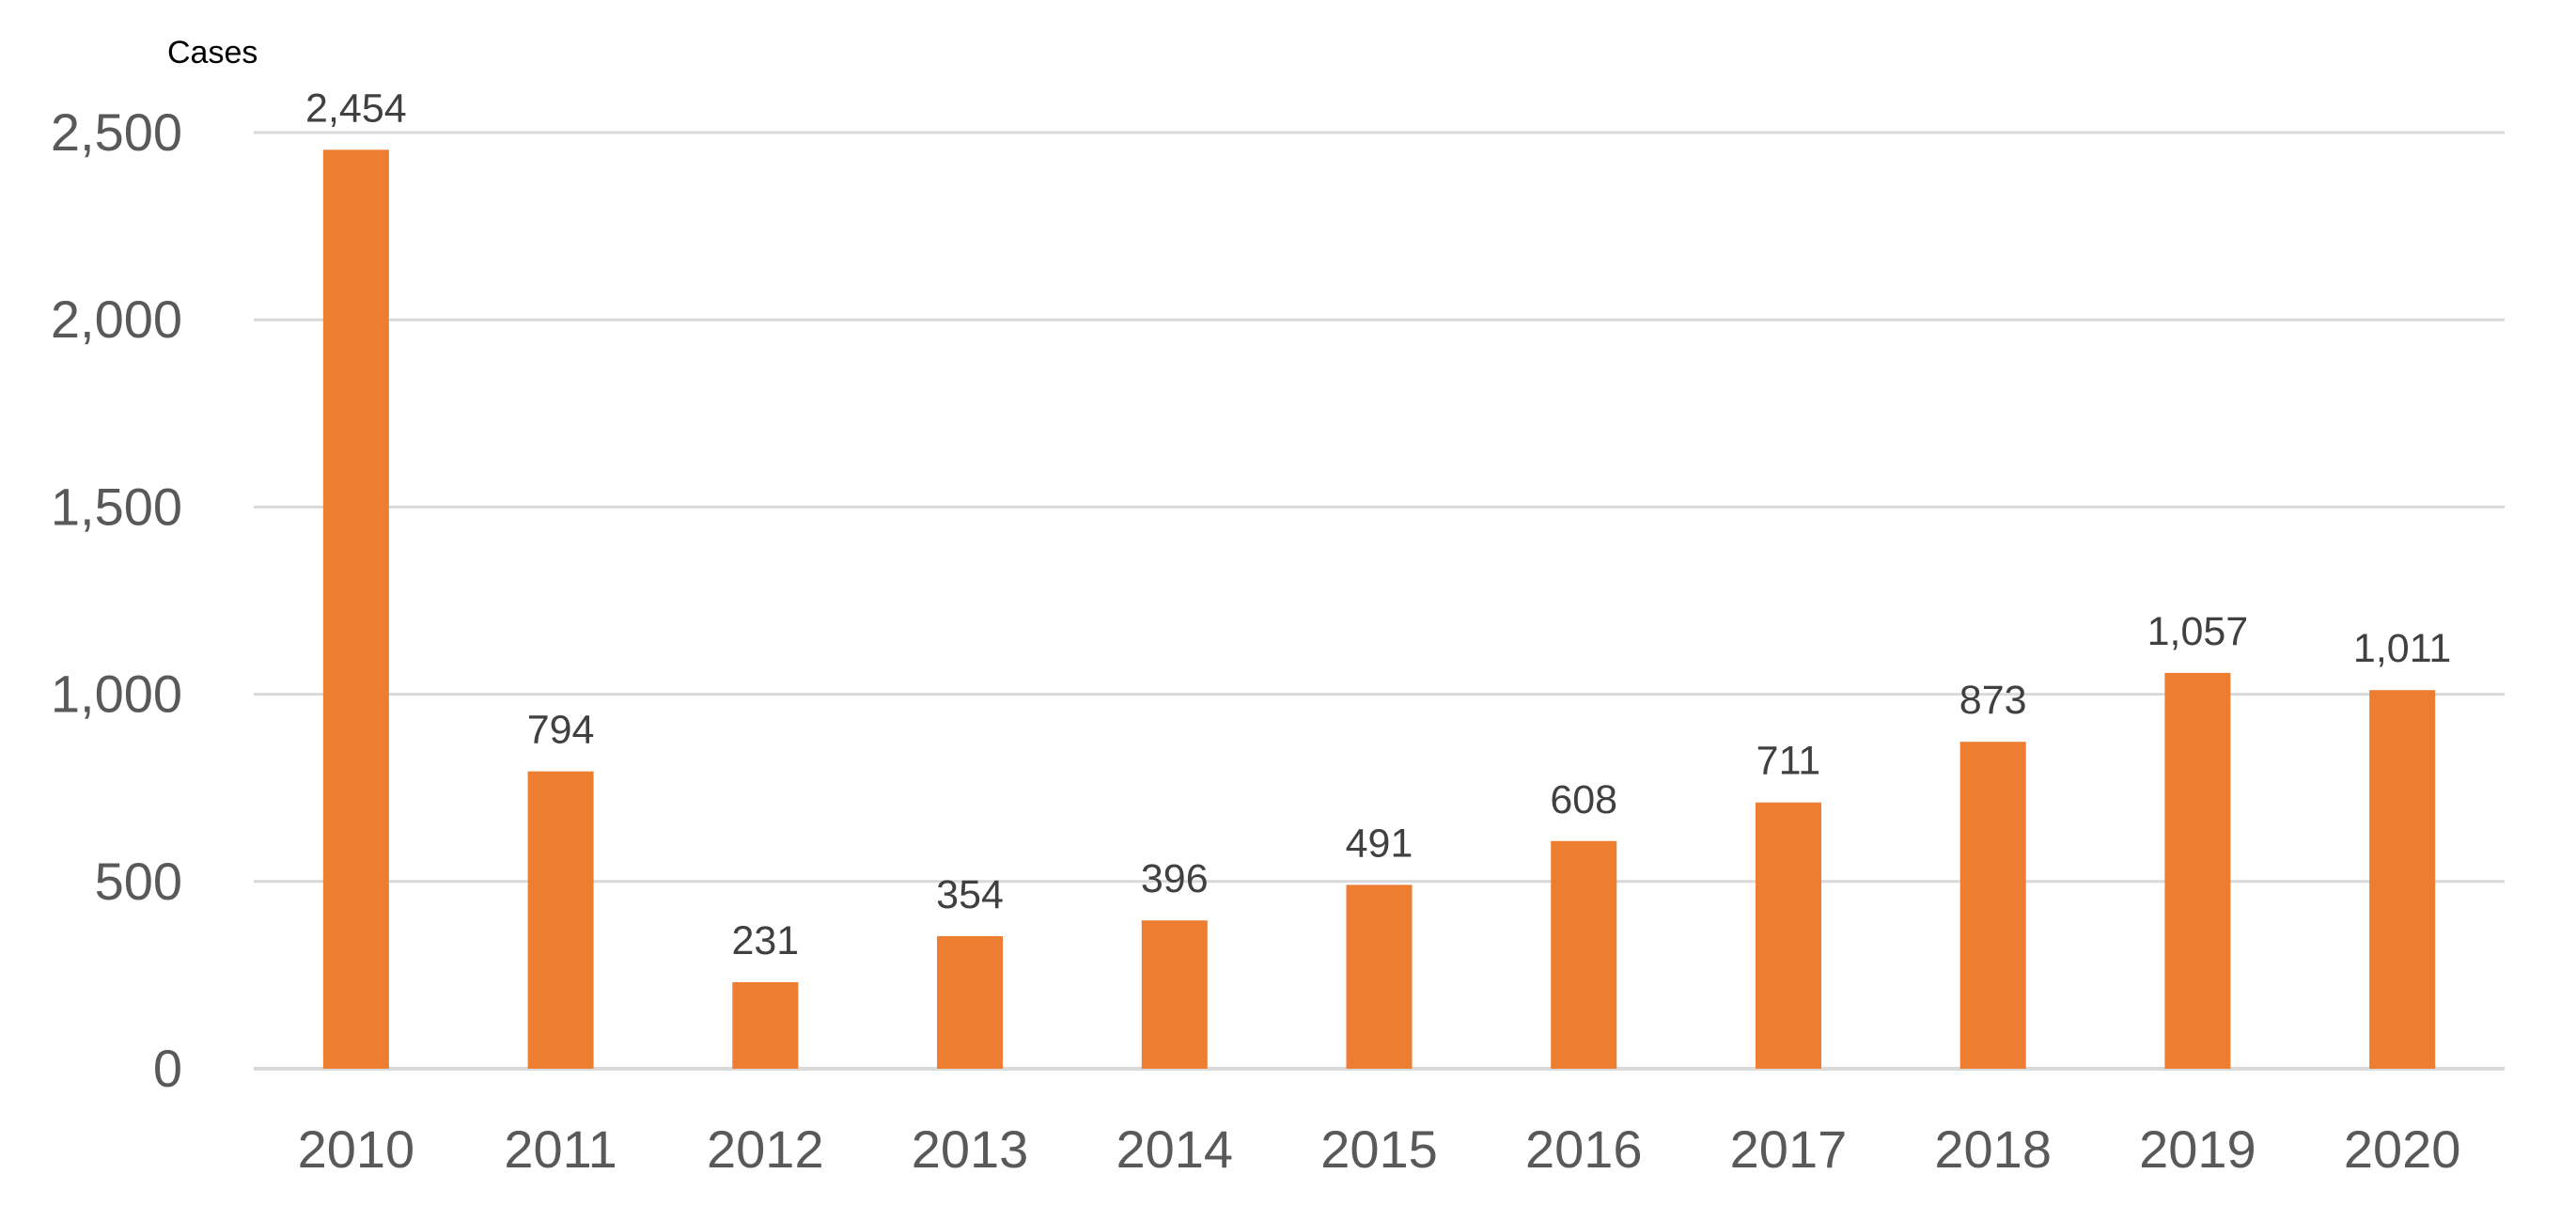 The image size is (2576, 1205). I want to click on y-tick-label: 1,500, so click(116, 506).